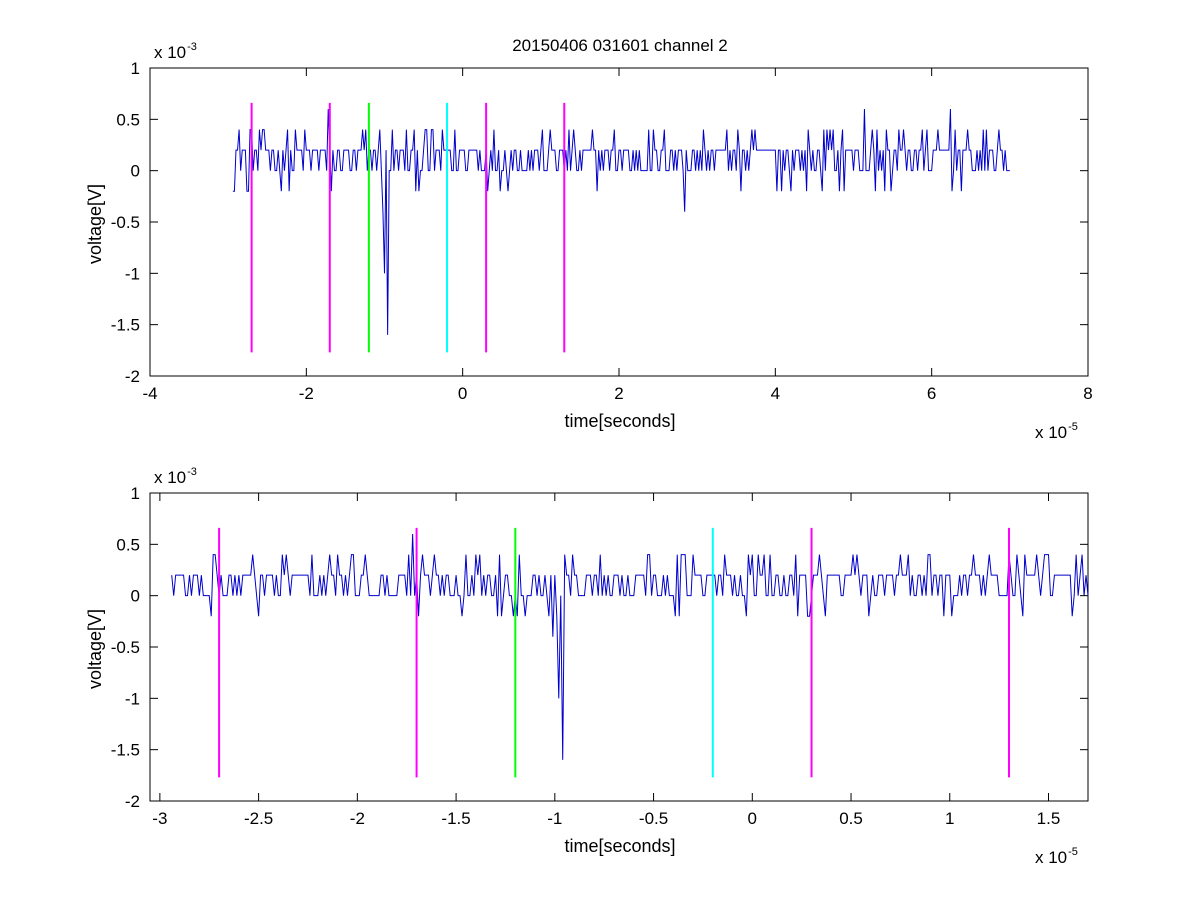 This screenshot has width=1200, height=900. What do you see at coordinates (258, 818) in the screenshot?
I see `x-tick-label: -2.5` at bounding box center [258, 818].